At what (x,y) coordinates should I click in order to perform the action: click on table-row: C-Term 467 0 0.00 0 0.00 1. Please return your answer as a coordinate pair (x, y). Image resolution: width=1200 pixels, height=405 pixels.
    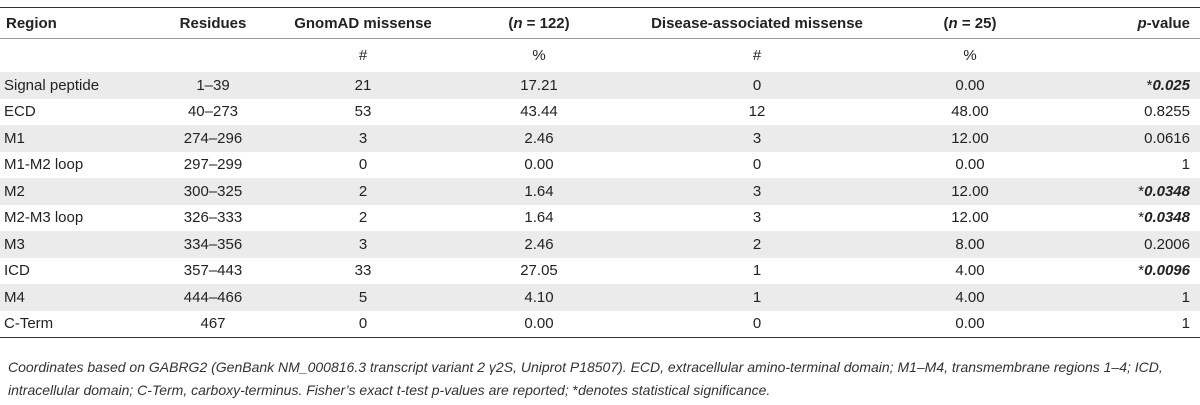
    Looking at the image, I should click on (600, 324).